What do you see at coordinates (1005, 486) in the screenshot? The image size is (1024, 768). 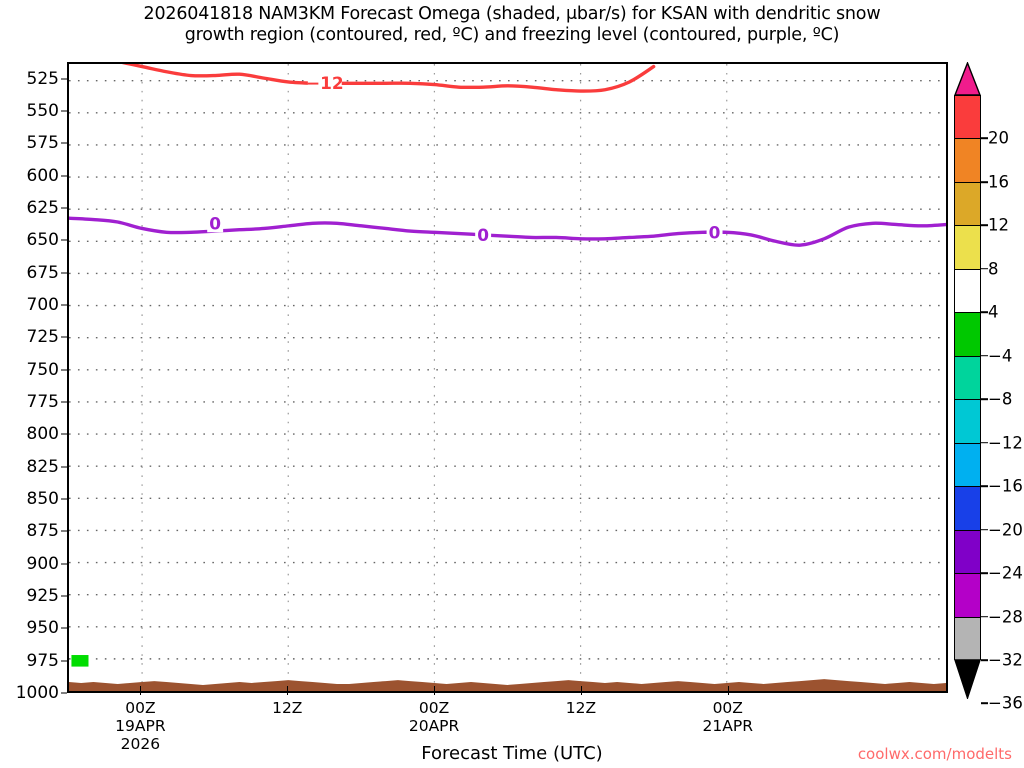 I see `colorbar-tick-label: −16` at bounding box center [1005, 486].